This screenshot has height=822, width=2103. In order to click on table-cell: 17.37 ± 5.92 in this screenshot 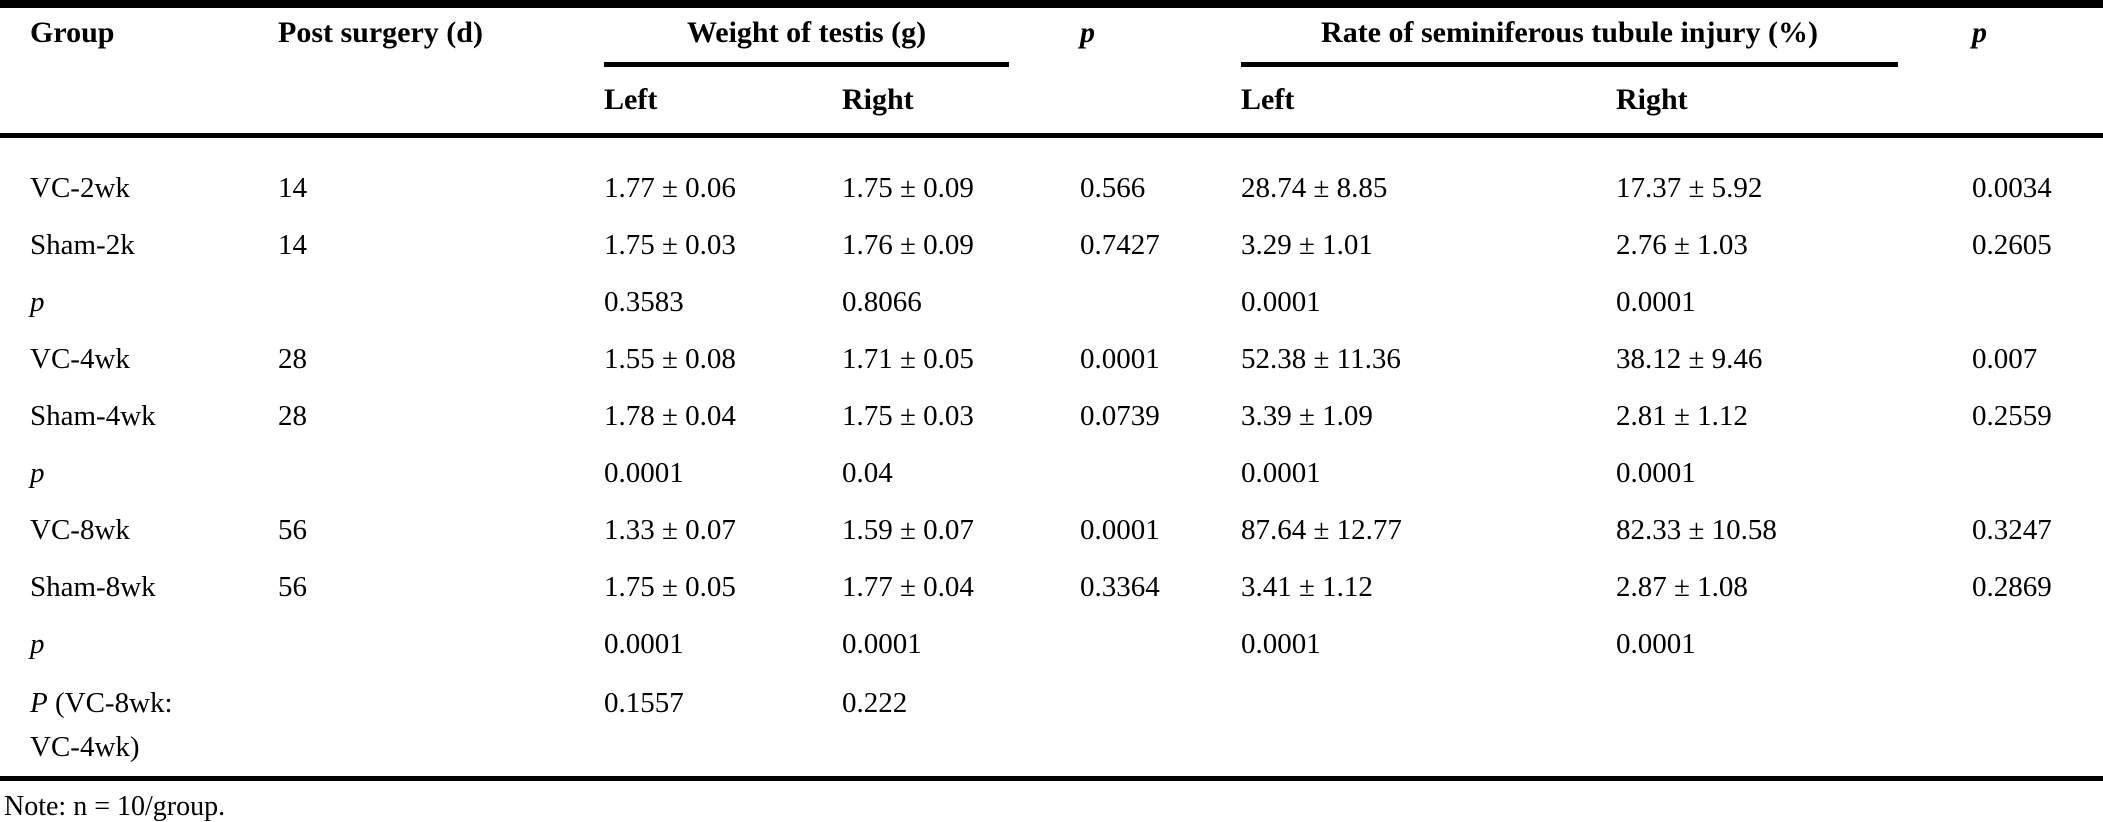, I will do `click(1689, 187)`.